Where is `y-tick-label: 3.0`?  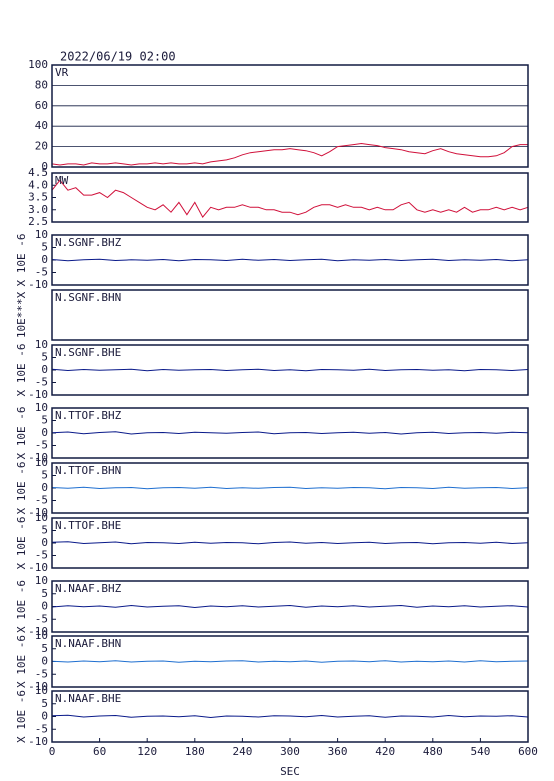 y-tick-label: 3.0 is located at coordinates (38, 209).